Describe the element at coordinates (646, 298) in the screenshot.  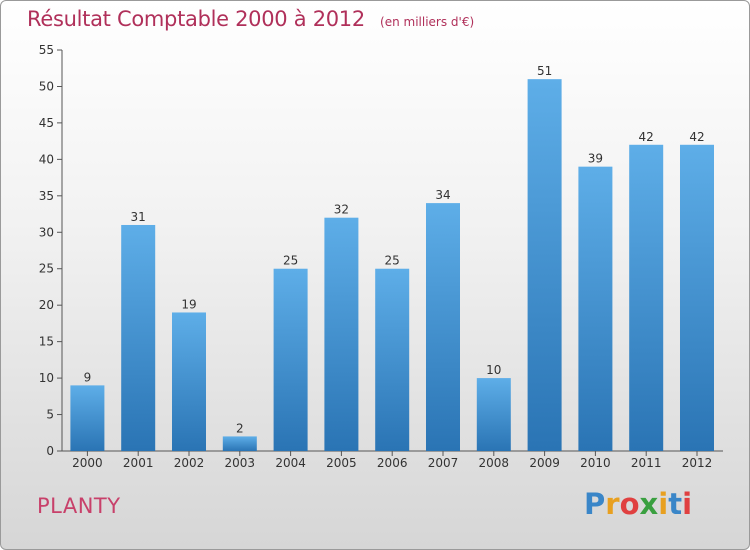
I see `bar-2011` at that location.